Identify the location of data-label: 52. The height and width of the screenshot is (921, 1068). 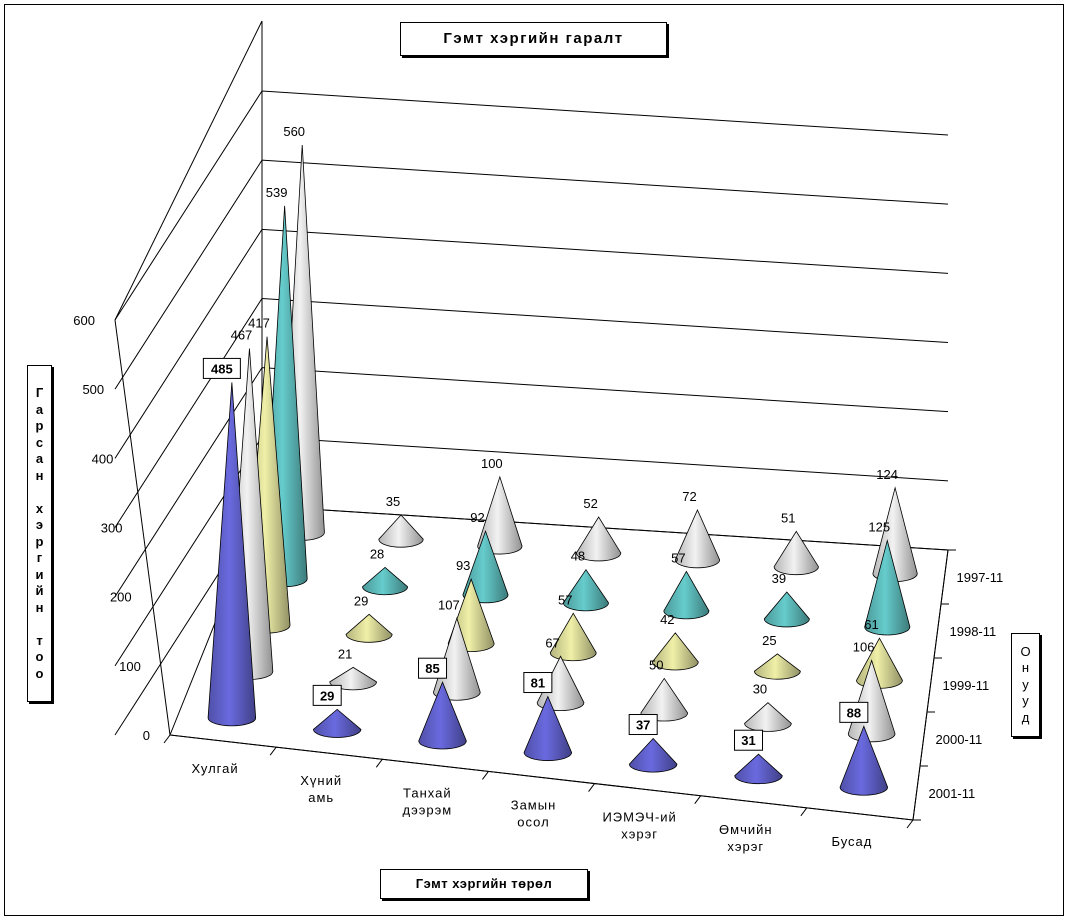
(590, 503).